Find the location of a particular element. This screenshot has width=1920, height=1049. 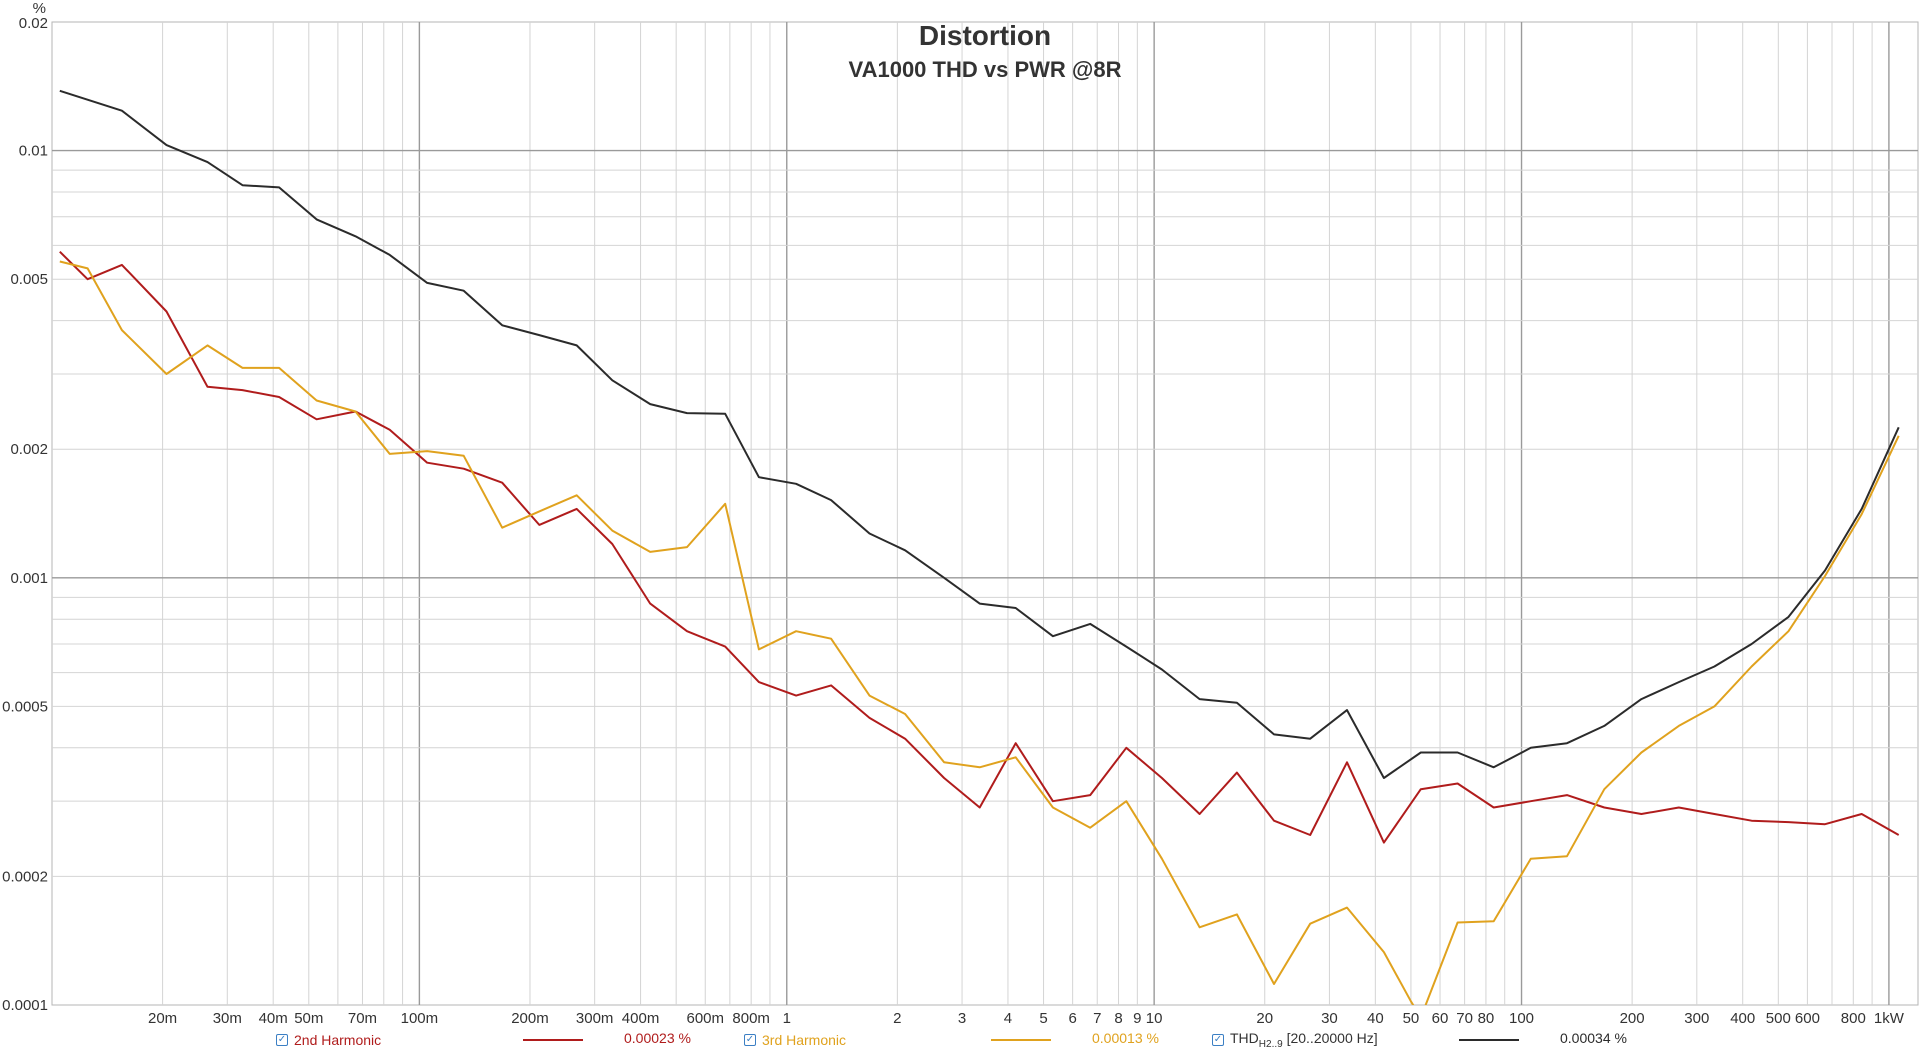

x-tick-label: 100m is located at coordinates (420, 1018).